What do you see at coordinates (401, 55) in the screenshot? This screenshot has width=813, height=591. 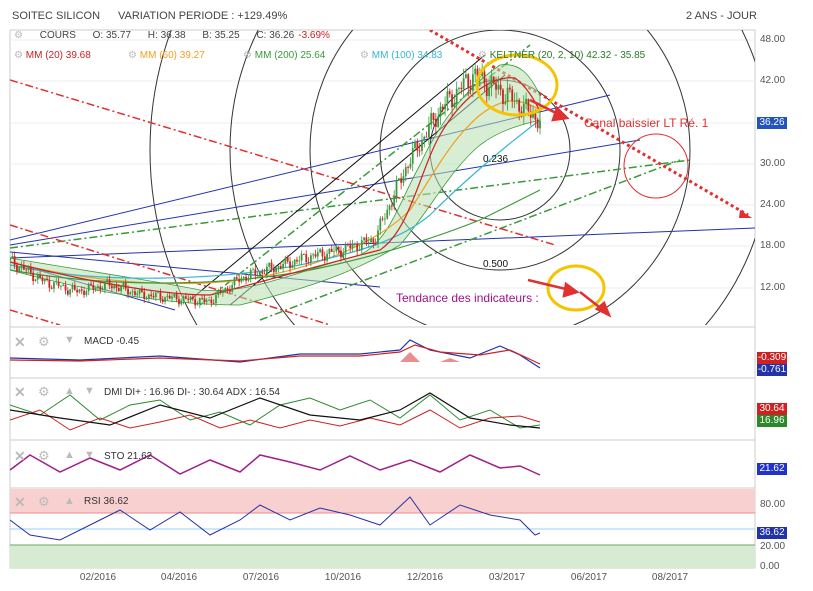 I see `legend-mm100: ⚙ MM (100) 34.83` at bounding box center [401, 55].